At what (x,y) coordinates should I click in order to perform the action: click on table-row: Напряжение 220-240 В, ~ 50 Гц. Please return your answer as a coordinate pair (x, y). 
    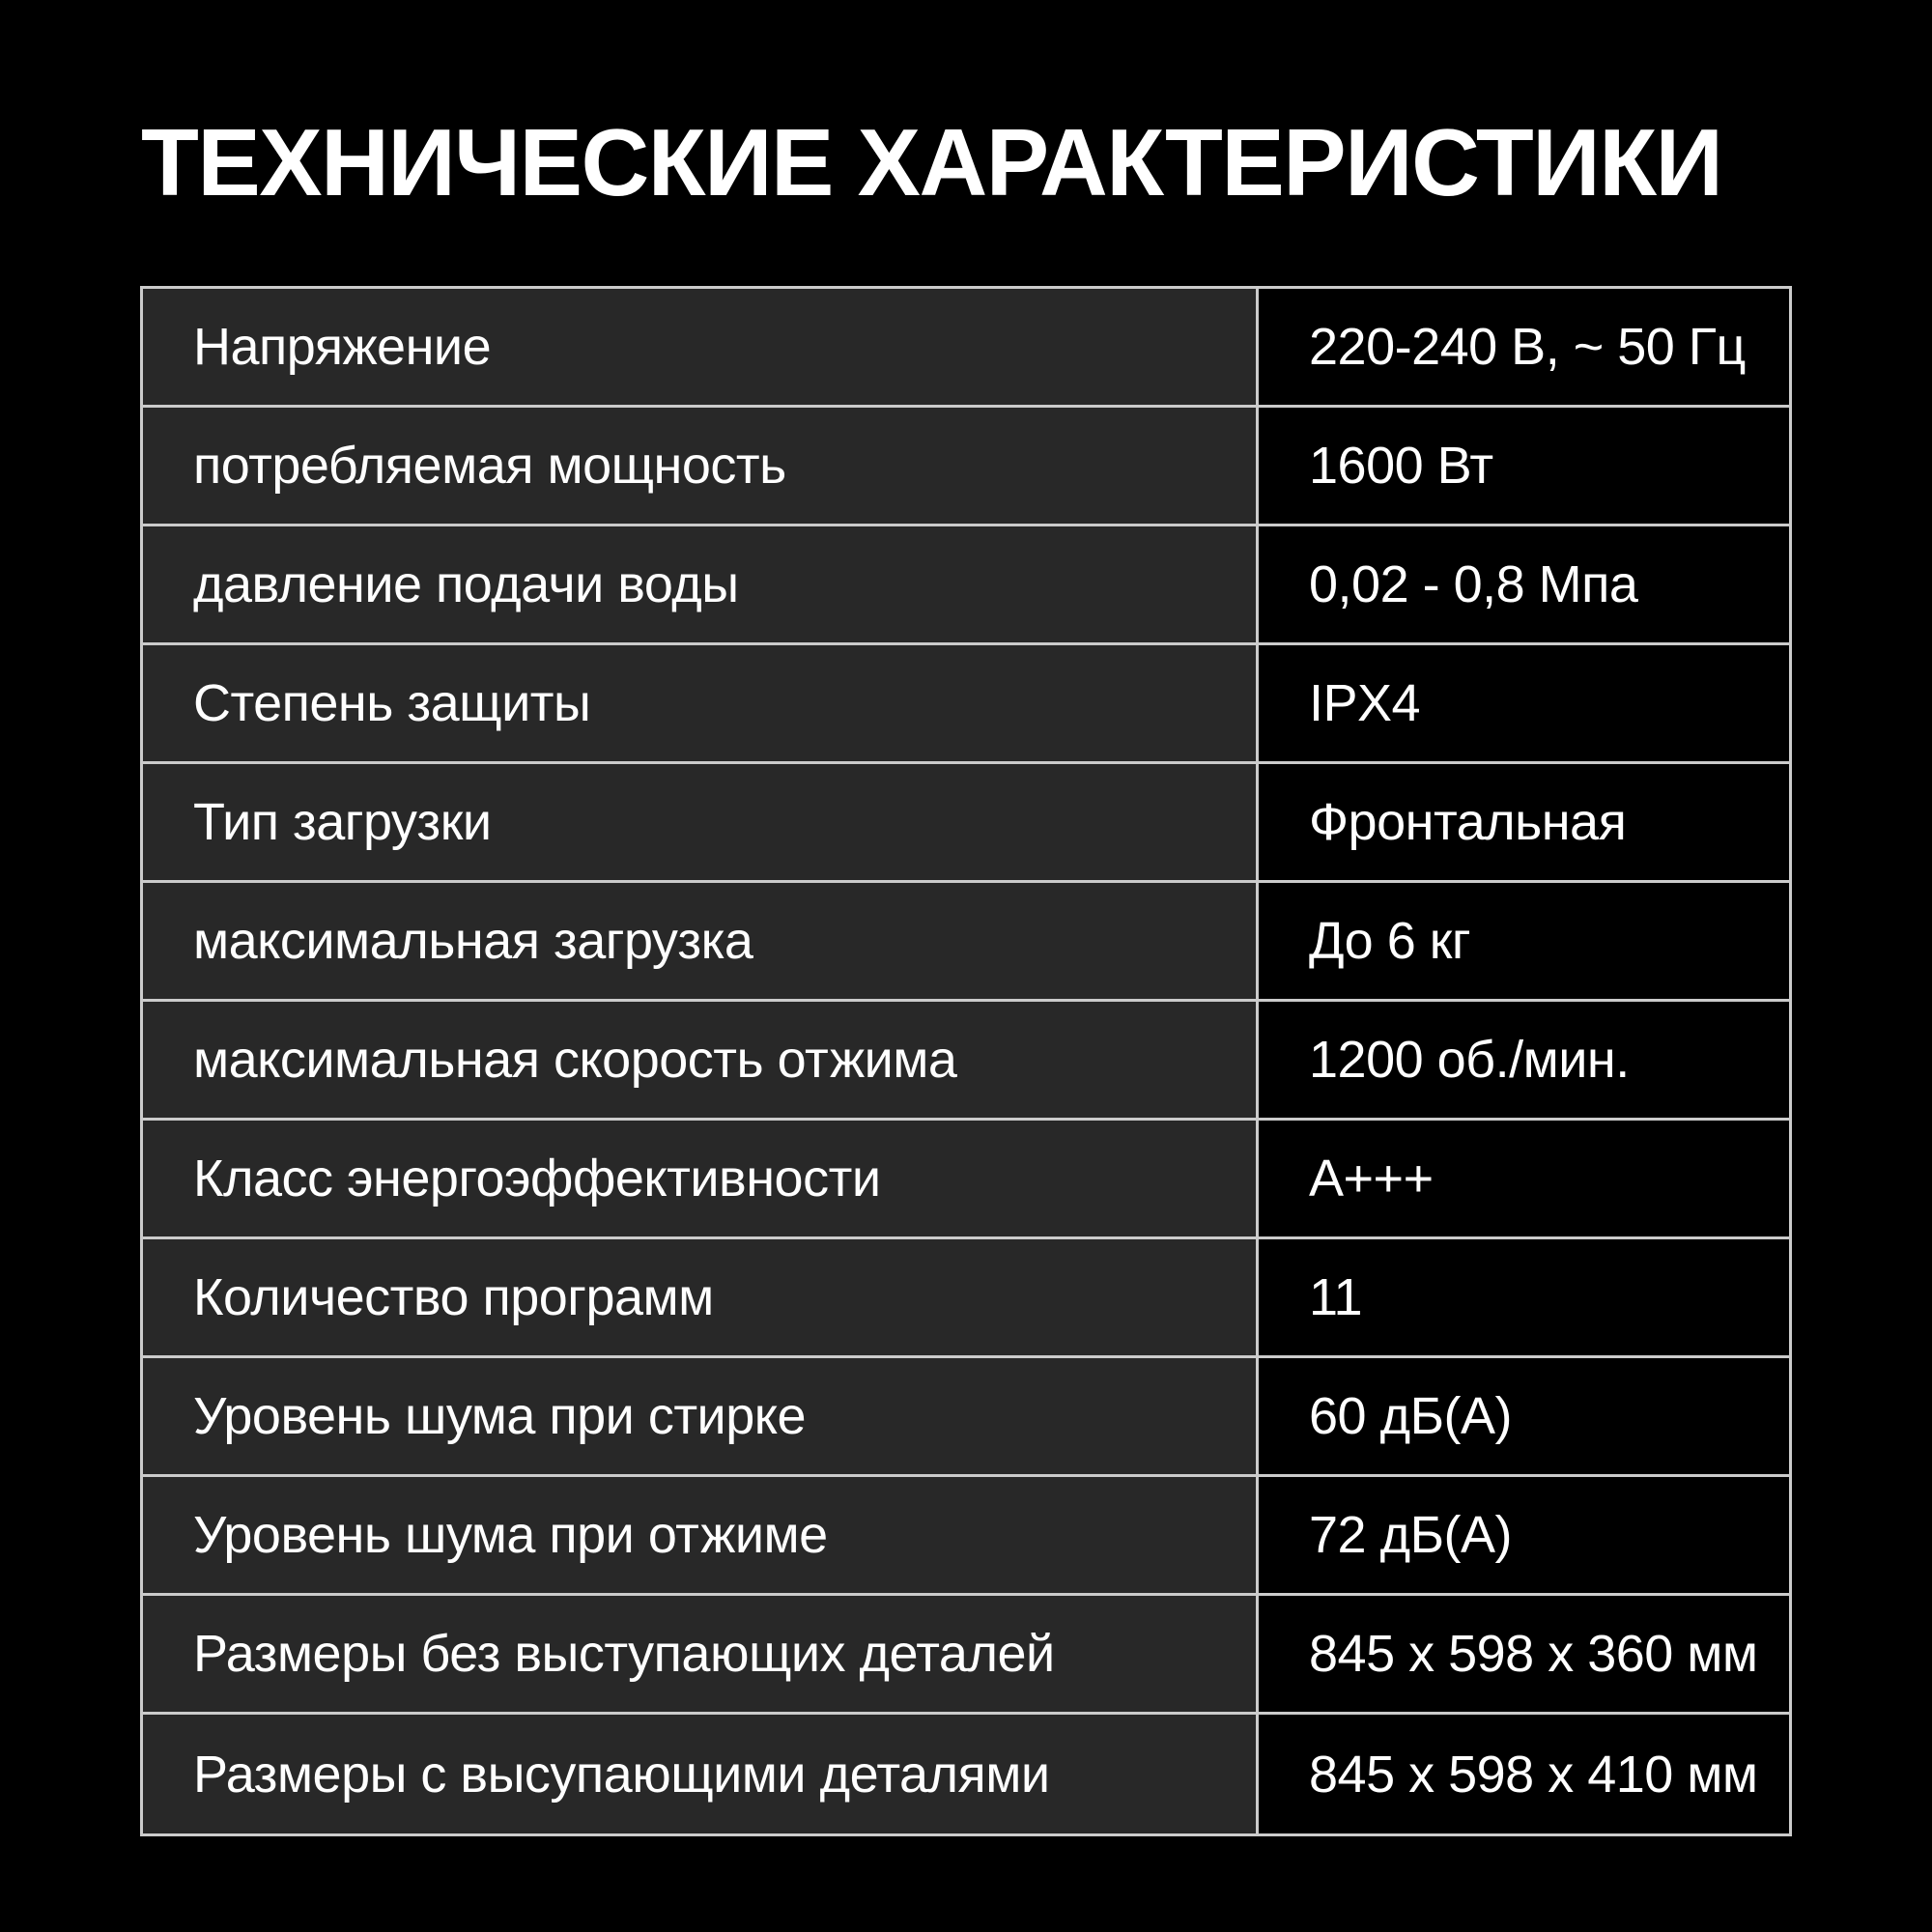
    Looking at the image, I should click on (966, 348).